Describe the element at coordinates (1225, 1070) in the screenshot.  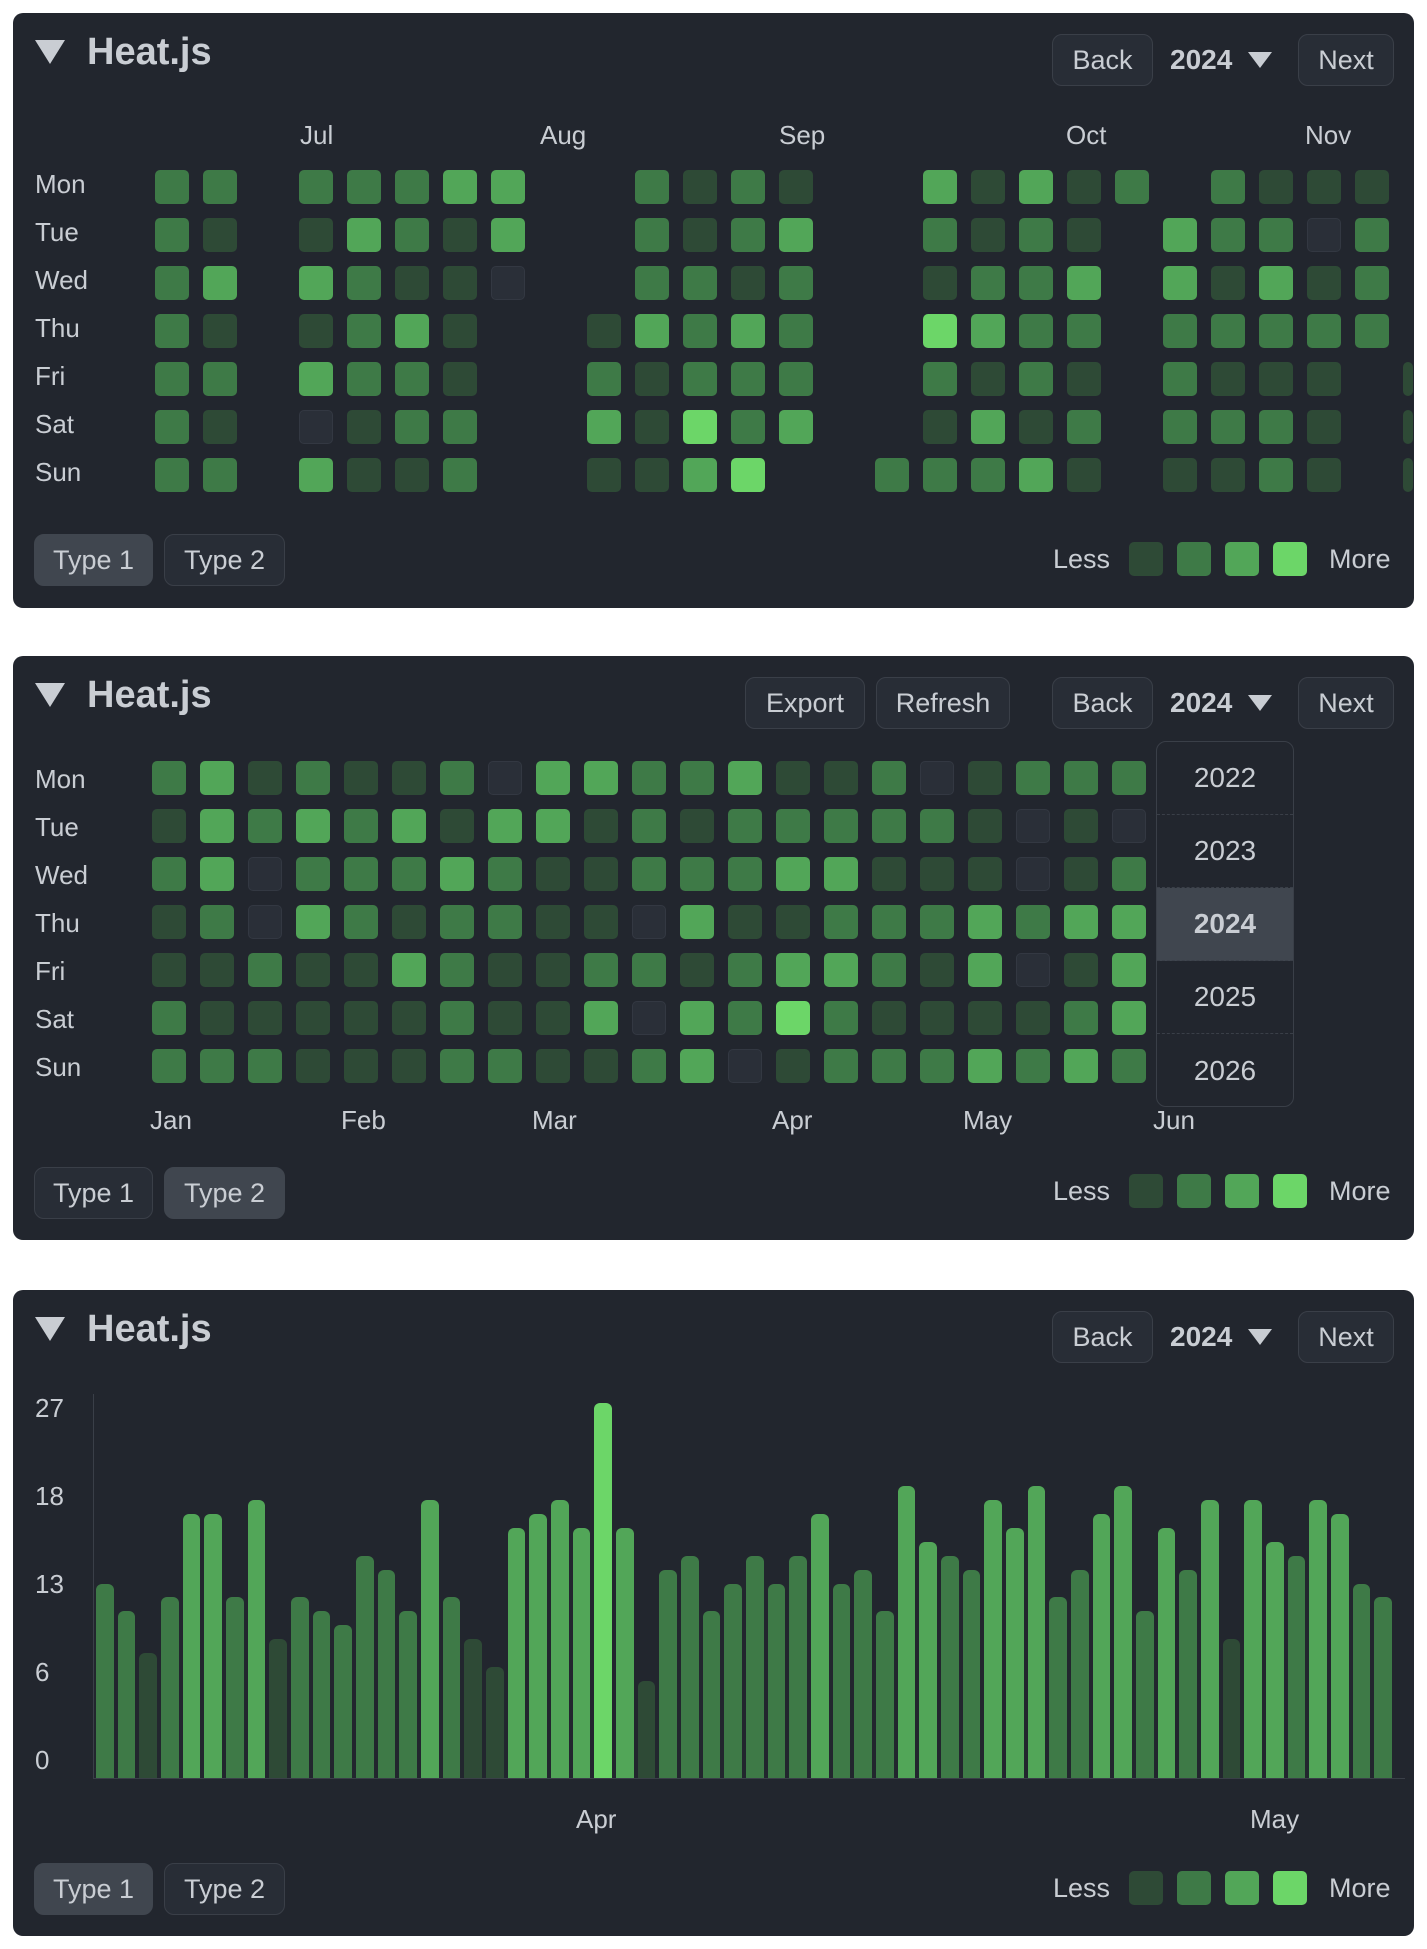
I see `year-option: 2026` at that location.